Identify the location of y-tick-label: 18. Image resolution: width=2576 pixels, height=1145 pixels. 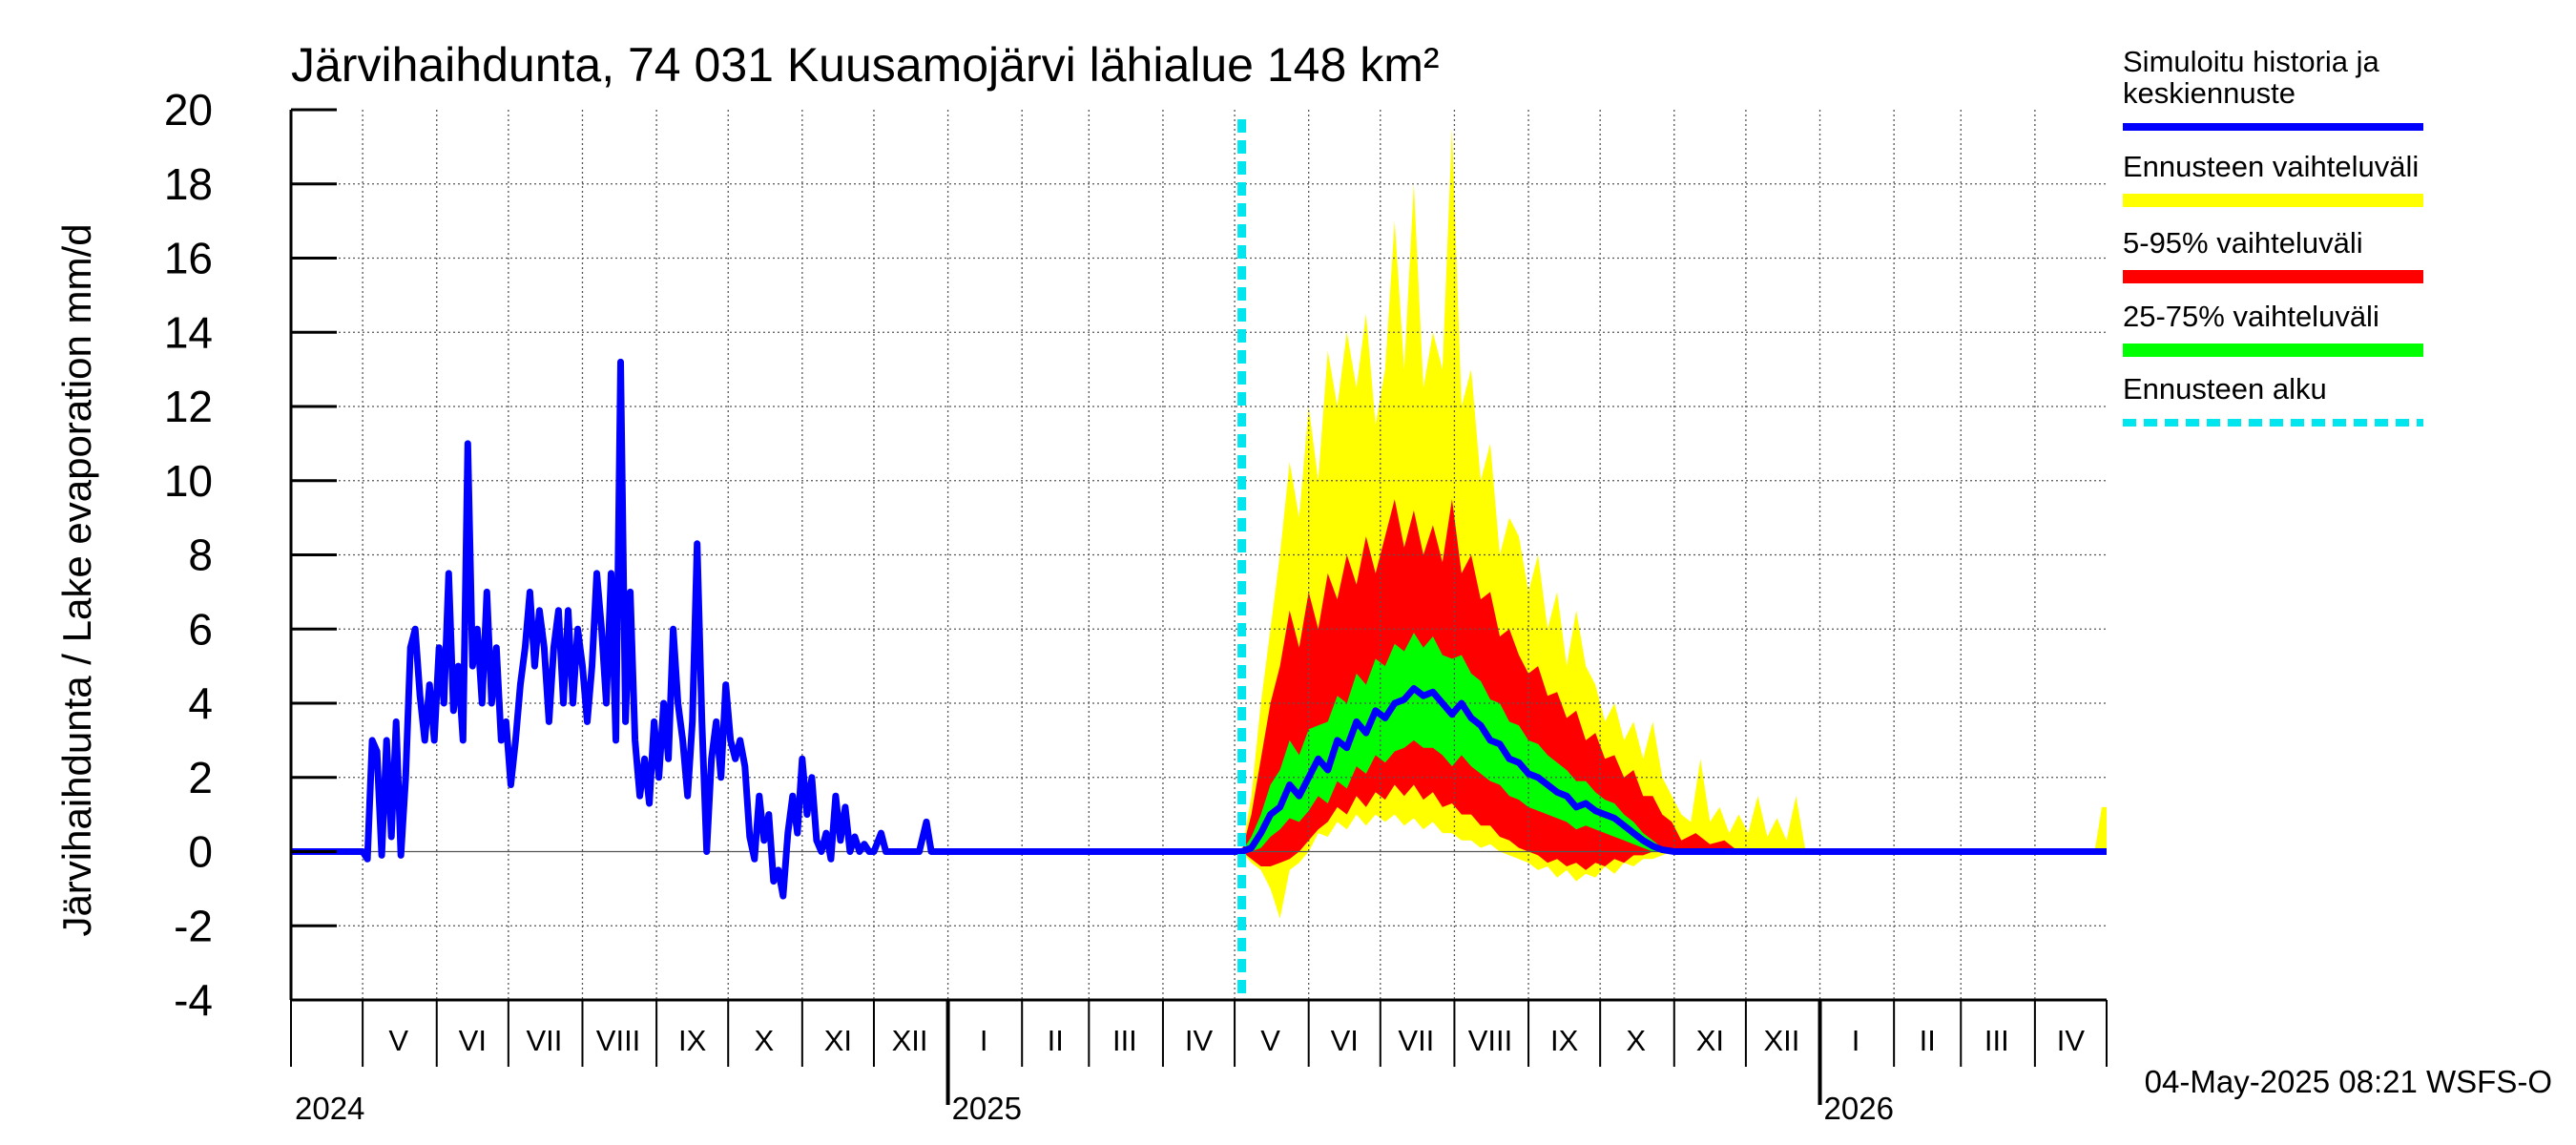
(188, 184).